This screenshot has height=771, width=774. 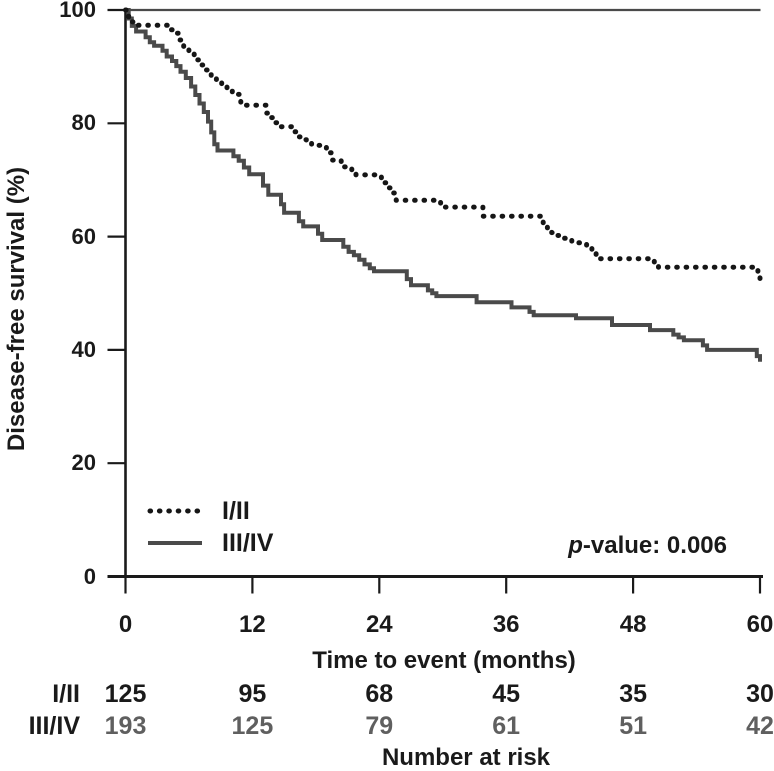 I want to click on p-value-italic-p: p, so click(x=575, y=545).